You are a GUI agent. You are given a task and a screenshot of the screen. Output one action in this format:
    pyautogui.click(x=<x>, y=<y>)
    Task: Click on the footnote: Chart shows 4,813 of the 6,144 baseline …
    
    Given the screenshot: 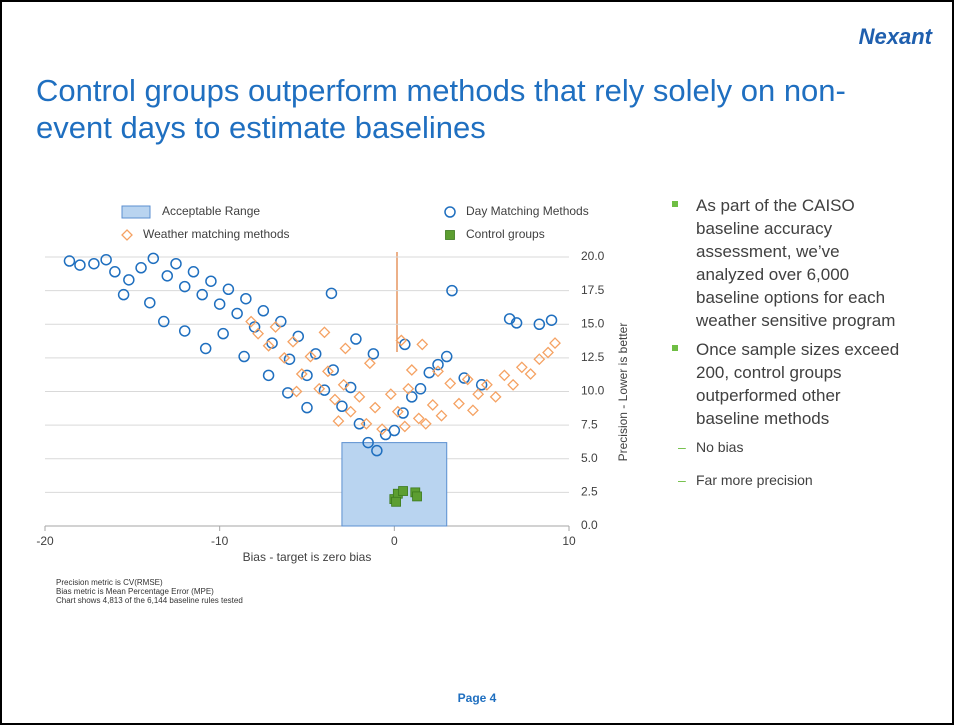 What is the action you would take?
    pyautogui.click(x=149, y=600)
    